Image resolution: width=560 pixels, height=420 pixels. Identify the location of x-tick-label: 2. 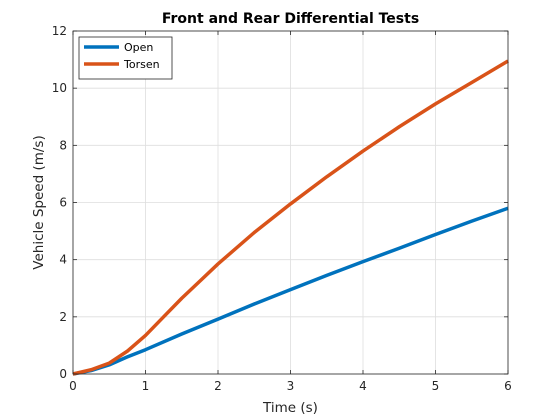
(218, 386).